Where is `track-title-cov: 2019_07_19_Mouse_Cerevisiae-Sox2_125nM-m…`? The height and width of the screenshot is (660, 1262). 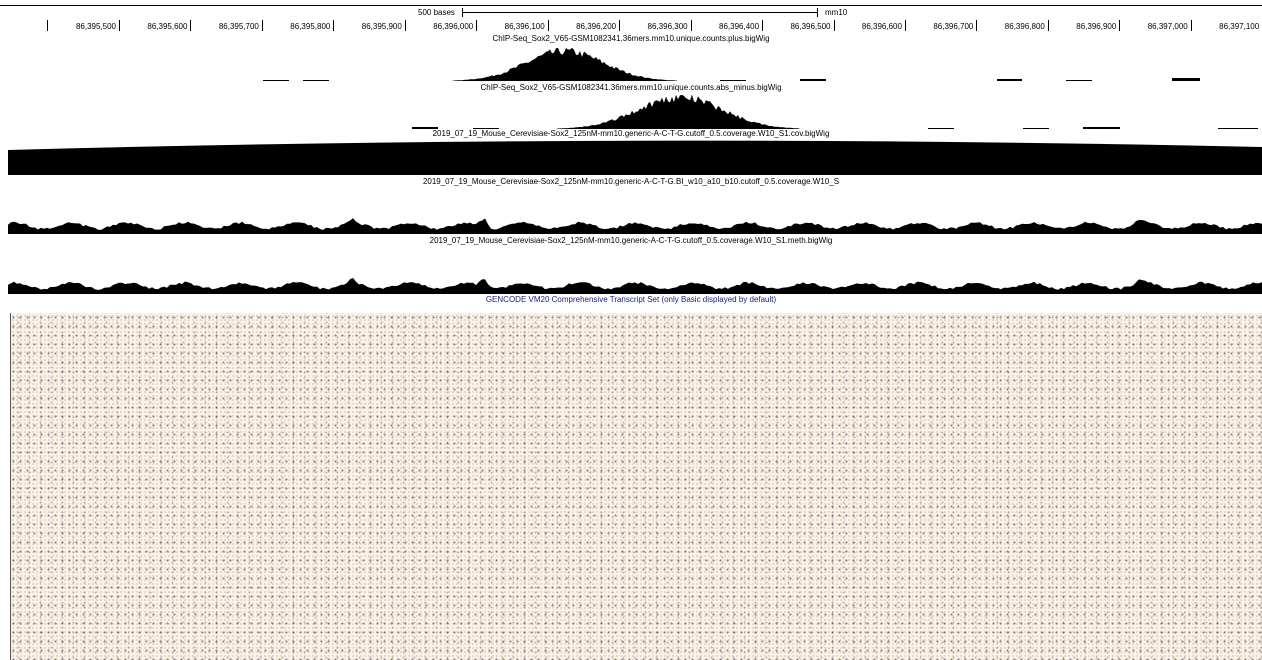
track-title-cov: 2019_07_19_Mouse_Cerevisiae-Sox2_125nM-m… is located at coordinates (631, 133).